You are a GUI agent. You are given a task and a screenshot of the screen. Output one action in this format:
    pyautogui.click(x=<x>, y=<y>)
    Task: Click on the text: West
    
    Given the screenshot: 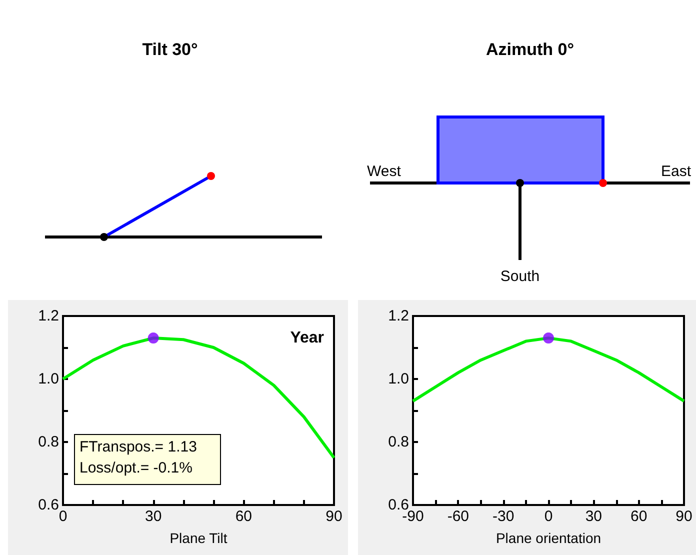 What is the action you would take?
    pyautogui.click(x=384, y=171)
    